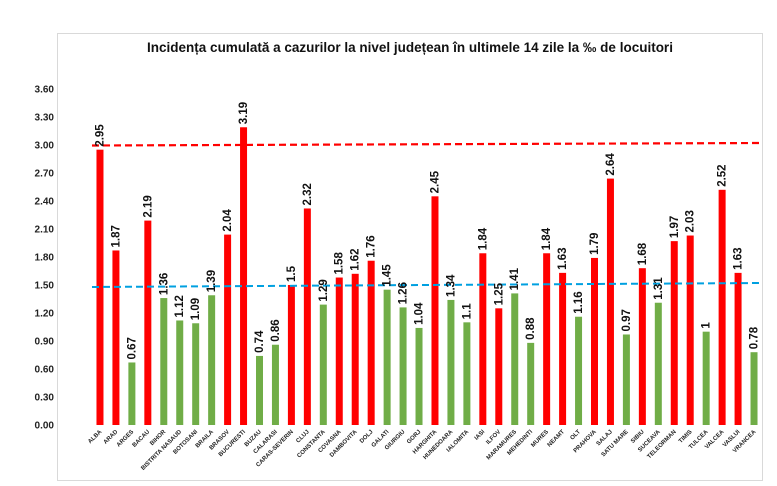 Image resolution: width=777 pixels, height=486 pixels. I want to click on y-tick-label: 1.80, so click(45, 258).